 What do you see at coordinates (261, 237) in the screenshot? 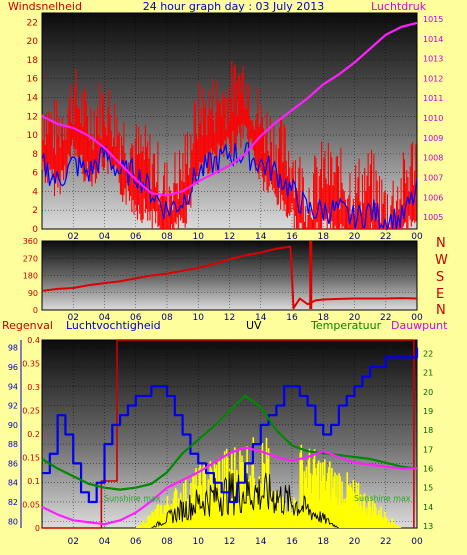
I see `wind-panel-x-tick-14: 14` at bounding box center [261, 237].